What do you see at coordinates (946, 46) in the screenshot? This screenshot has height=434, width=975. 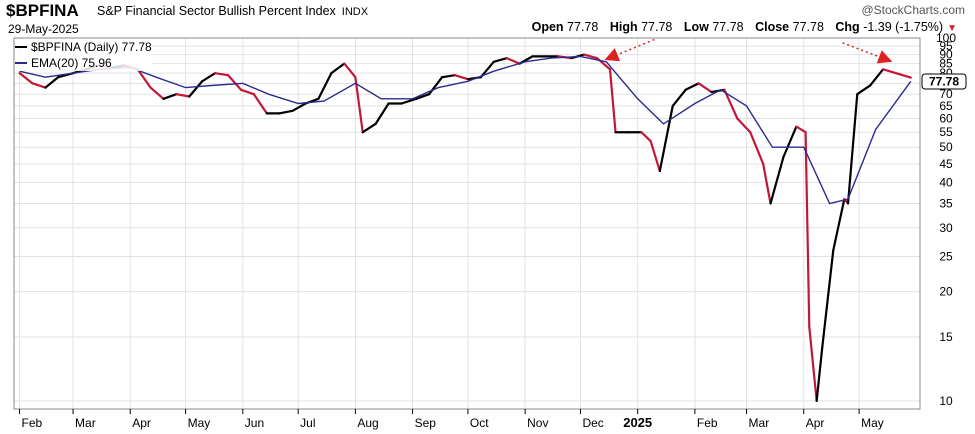 I see `y-tick-label: 95` at bounding box center [946, 46].